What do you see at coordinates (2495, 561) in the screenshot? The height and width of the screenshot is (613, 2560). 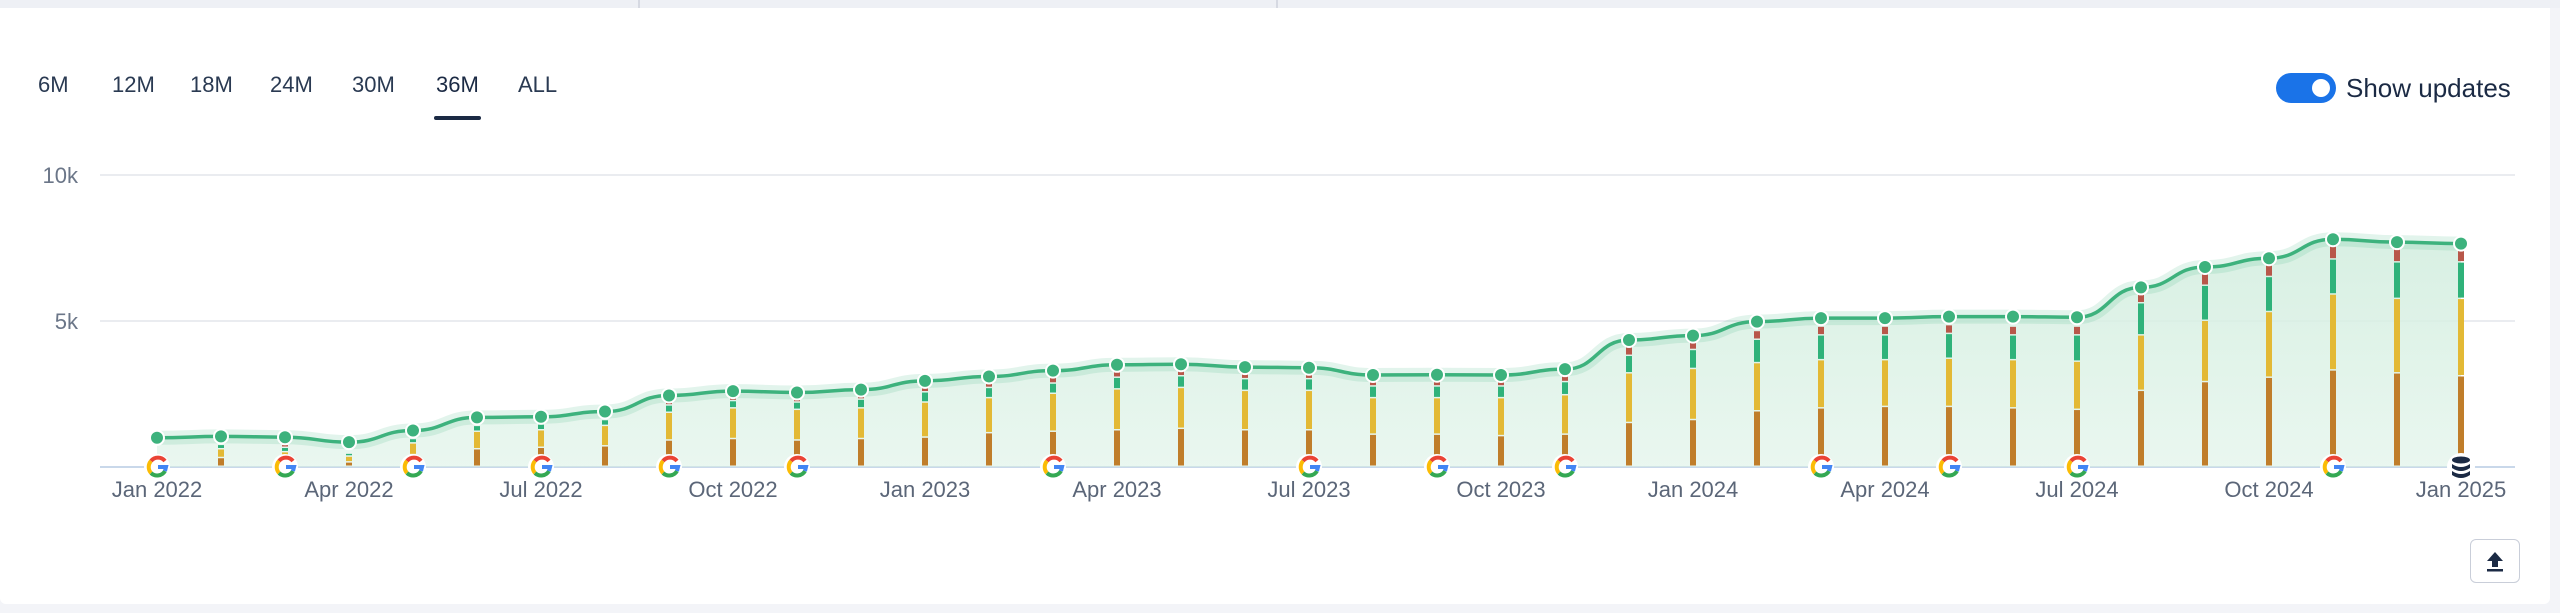 I see `export-button` at bounding box center [2495, 561].